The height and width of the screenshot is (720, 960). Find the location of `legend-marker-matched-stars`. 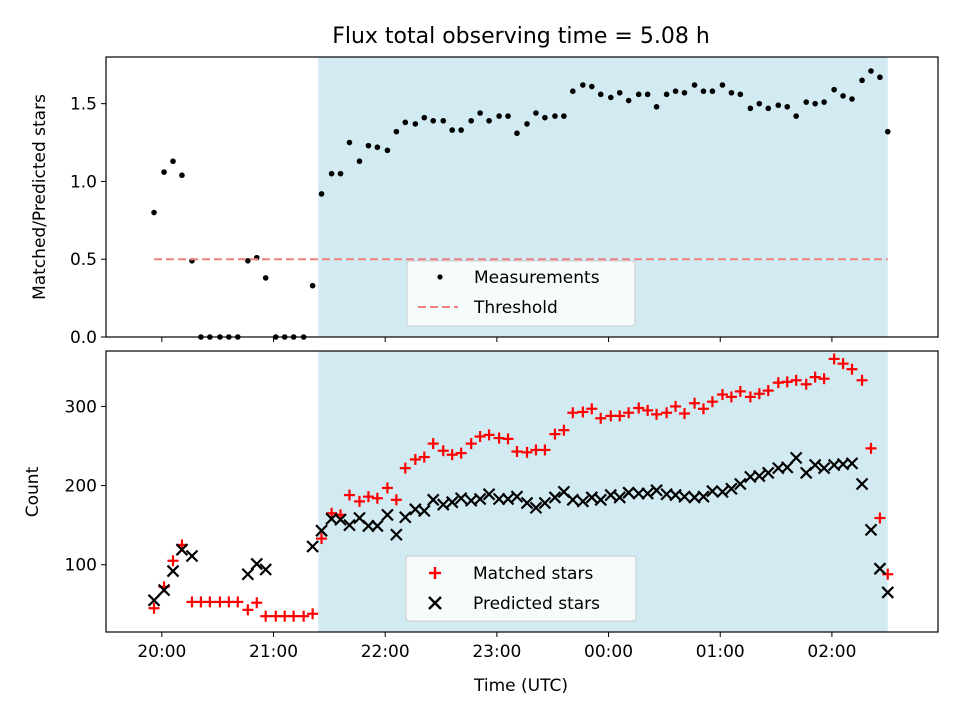

legend-marker-matched-stars is located at coordinates (435, 573).